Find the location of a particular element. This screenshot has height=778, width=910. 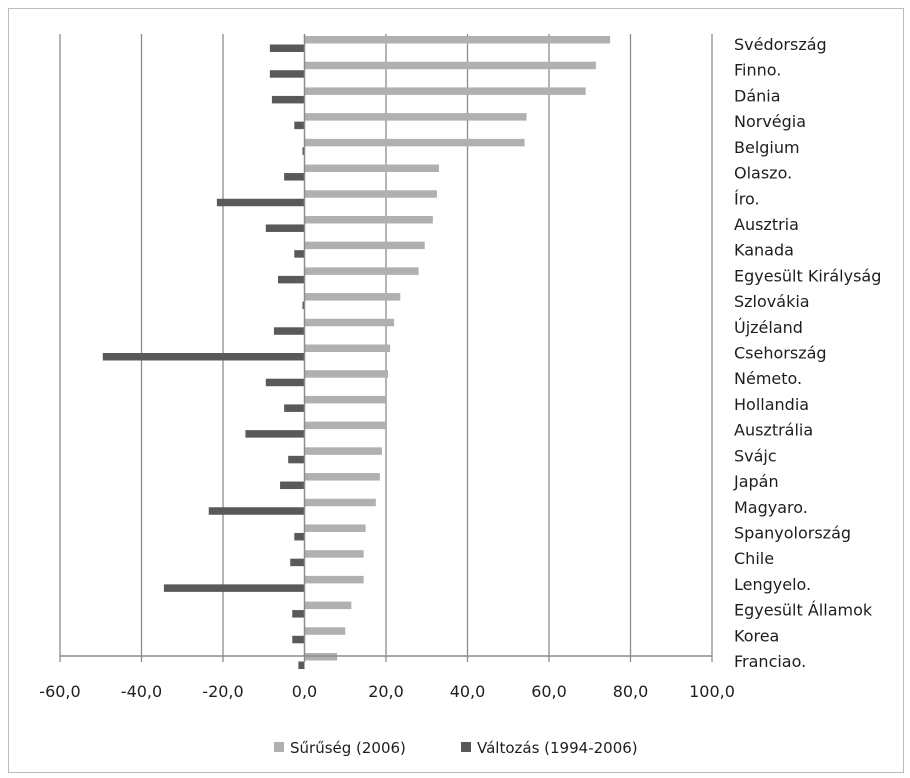

category-label: Norvégia is located at coordinates (770, 121).